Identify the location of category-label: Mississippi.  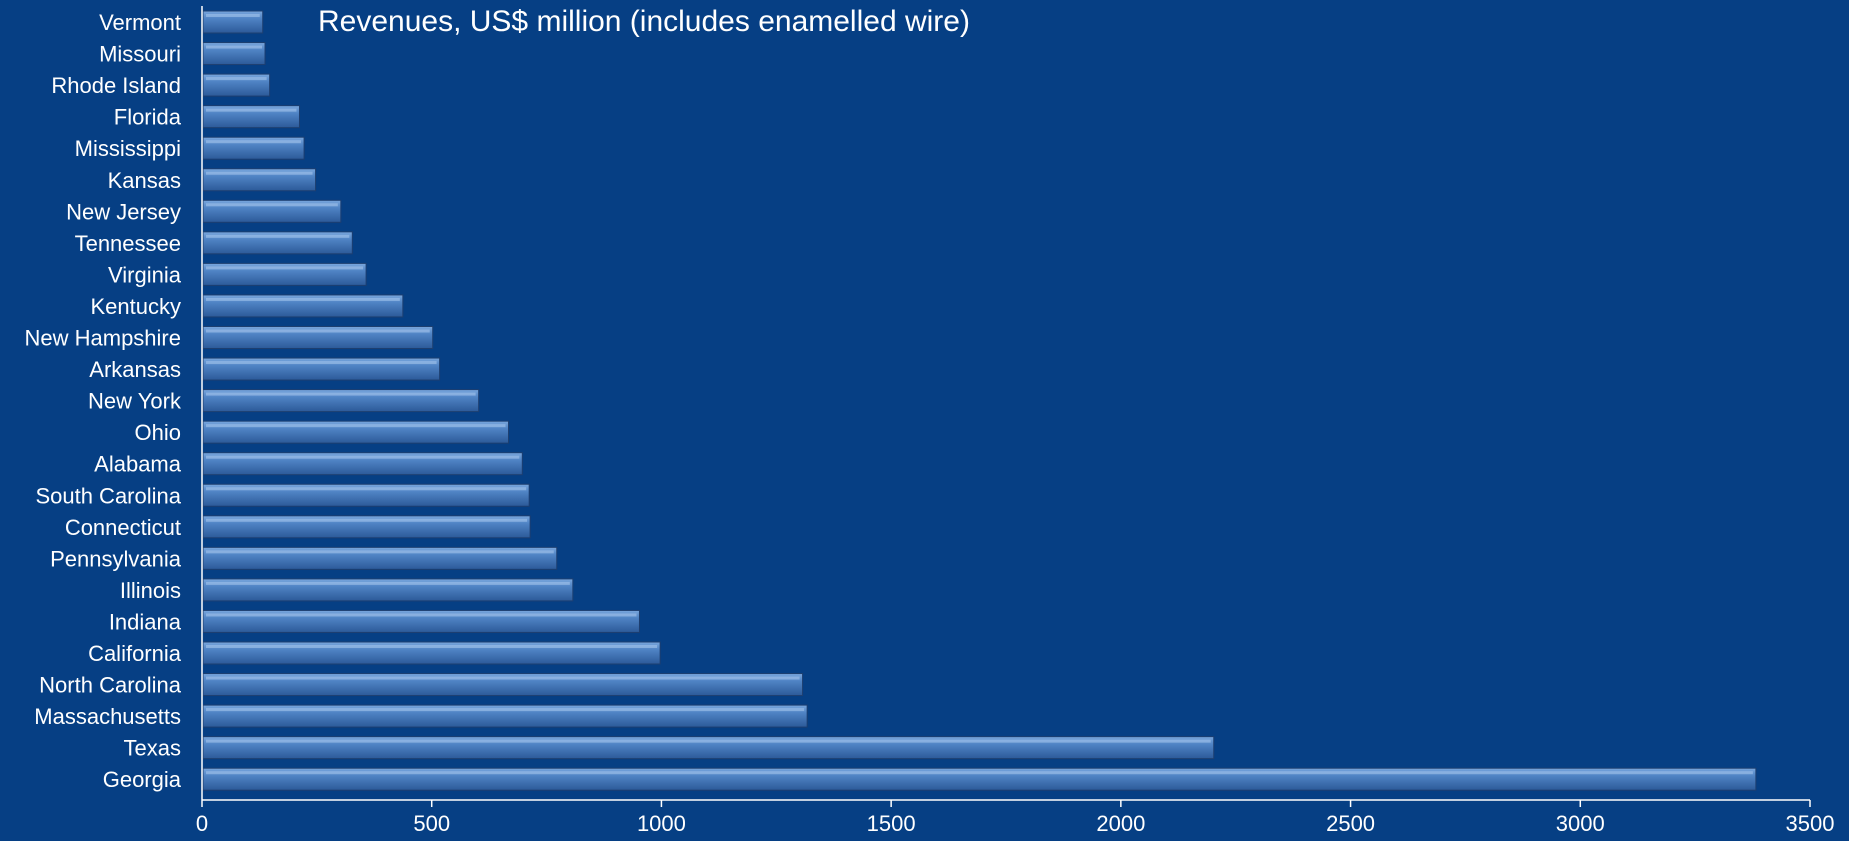
(128, 148).